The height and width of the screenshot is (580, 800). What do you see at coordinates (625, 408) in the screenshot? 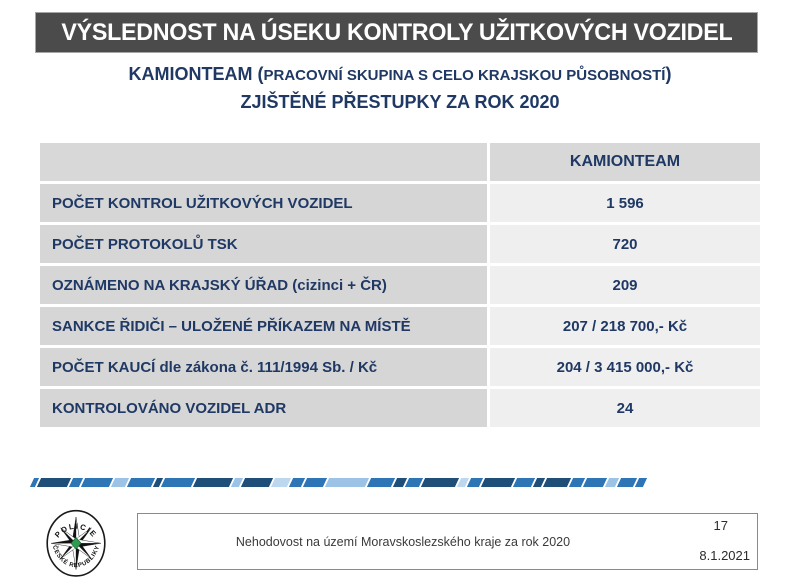
I see `table-row-value: 24` at bounding box center [625, 408].